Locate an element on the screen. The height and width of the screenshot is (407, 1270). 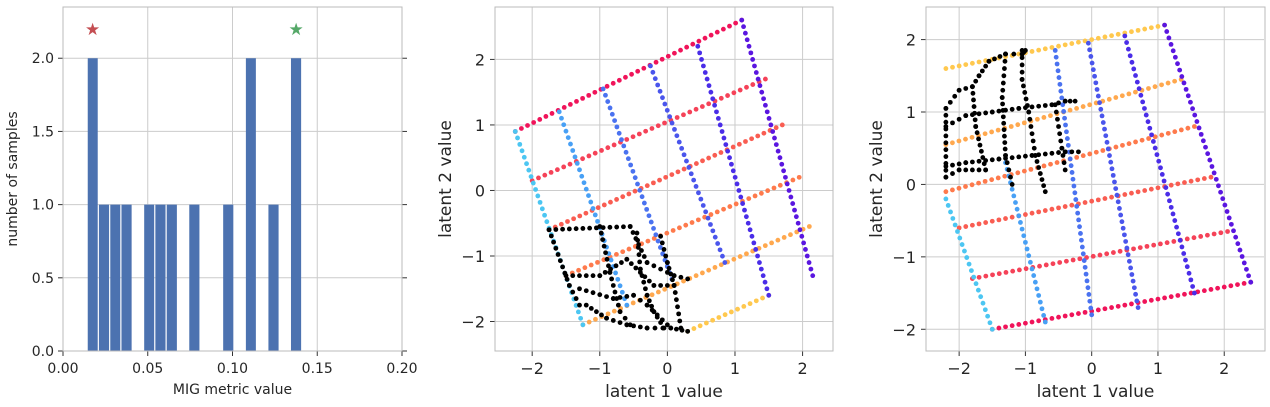
scatter-1-y-tick-label: −1 is located at coordinates (473, 256).